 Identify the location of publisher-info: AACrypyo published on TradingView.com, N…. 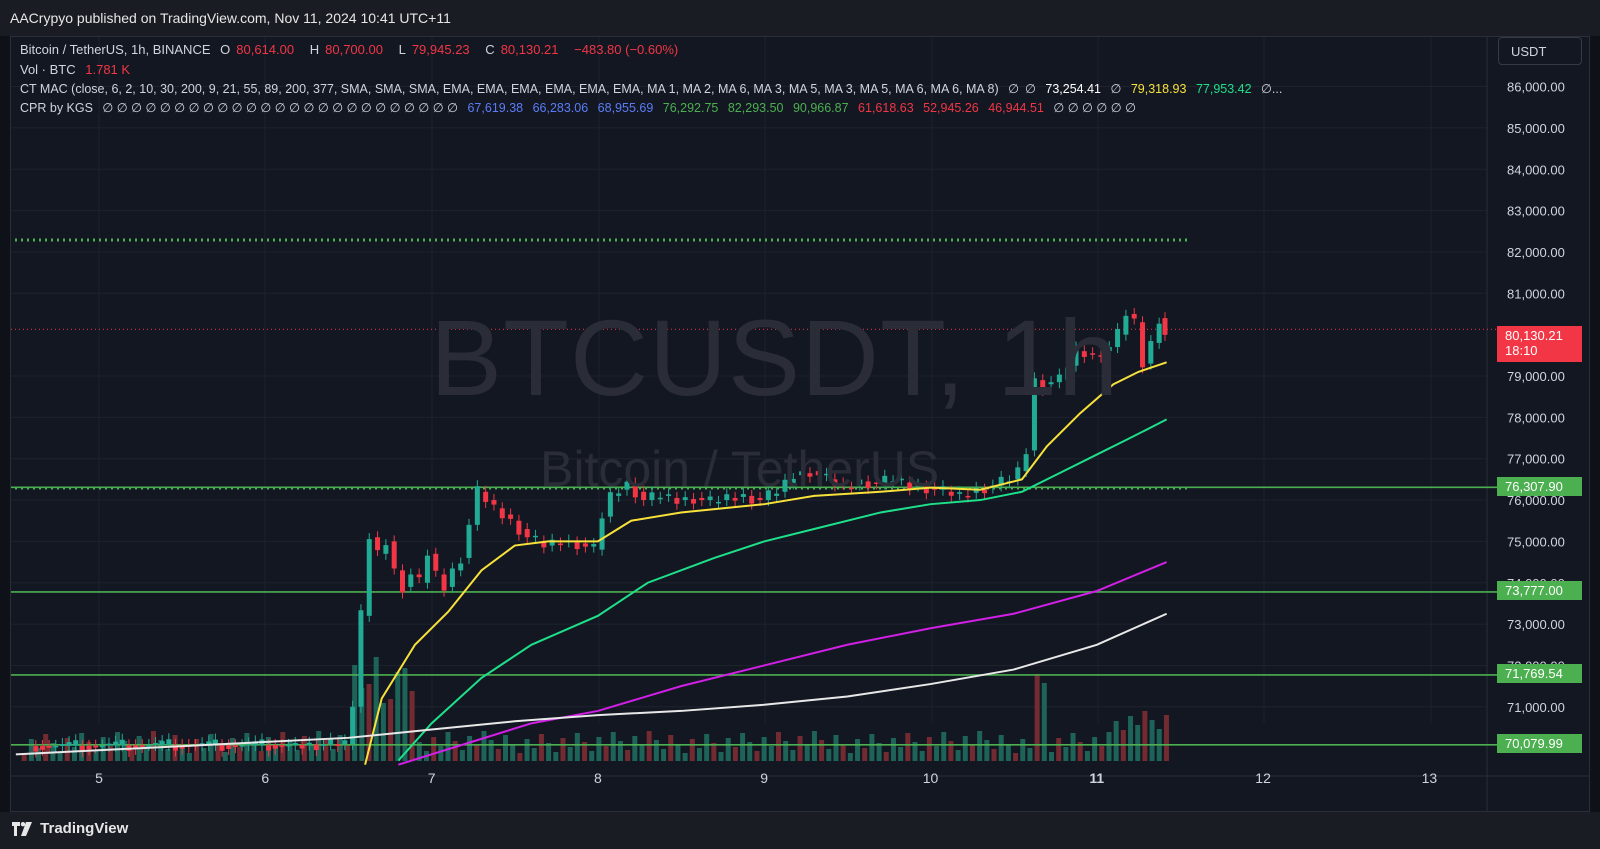
(230, 18).